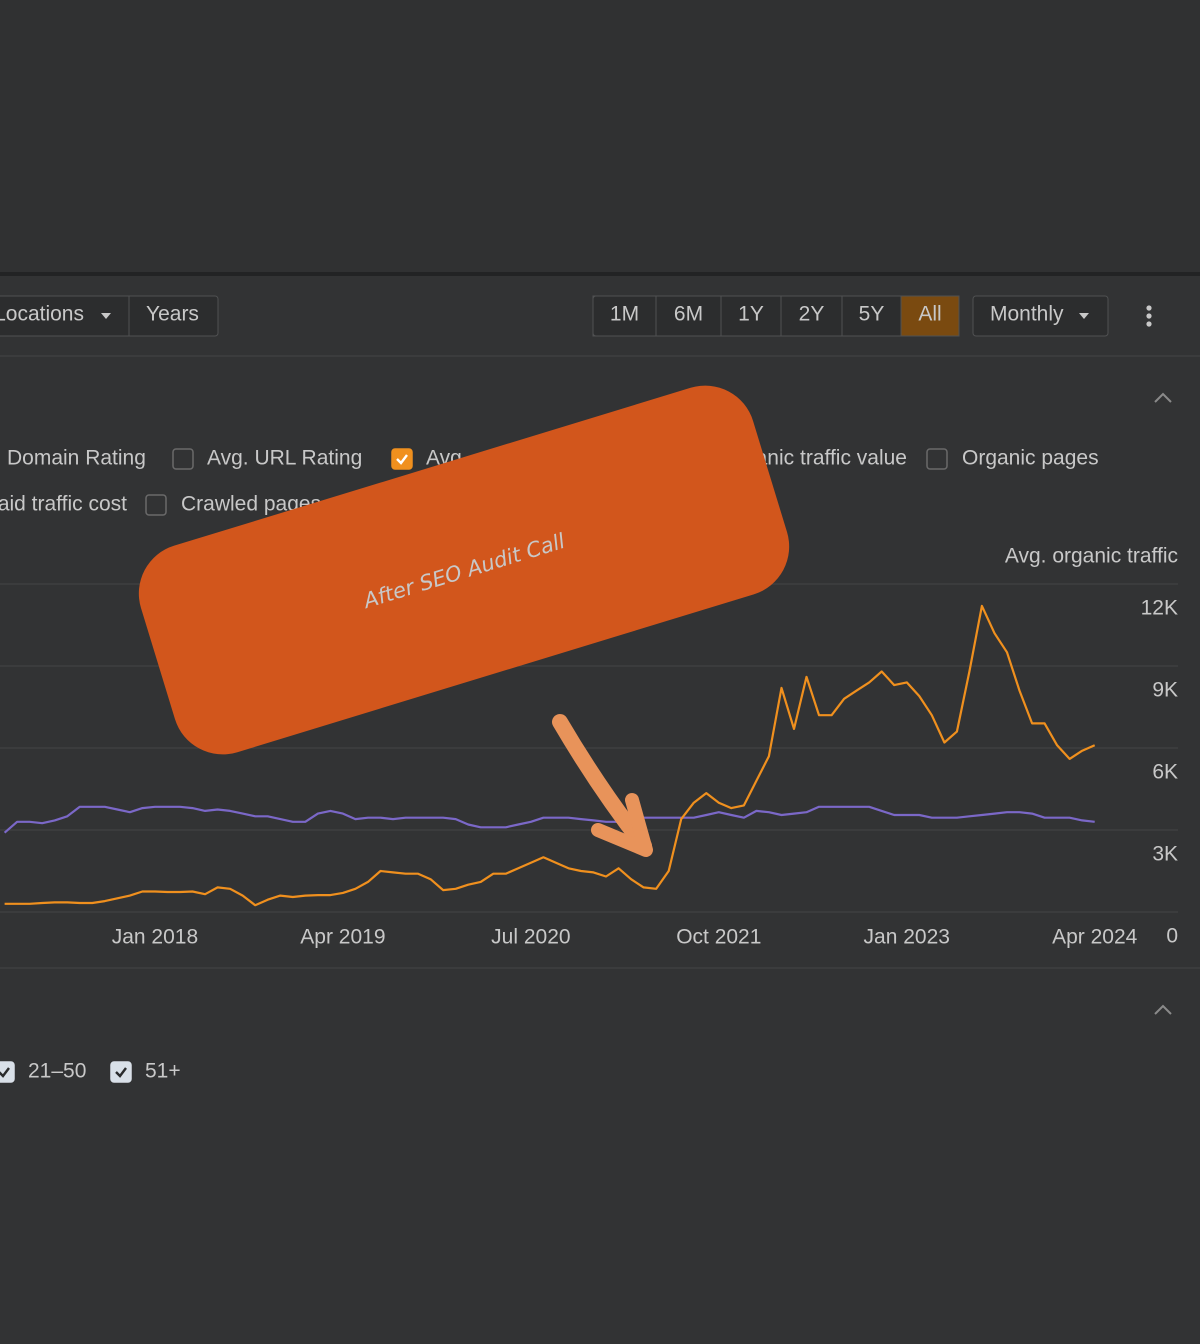  I want to click on range-button, so click(930, 316).